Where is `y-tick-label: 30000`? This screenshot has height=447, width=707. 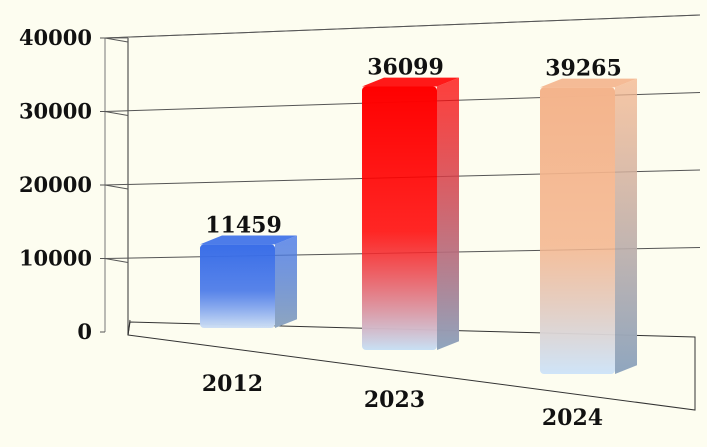 y-tick-label: 30000 is located at coordinates (55, 111).